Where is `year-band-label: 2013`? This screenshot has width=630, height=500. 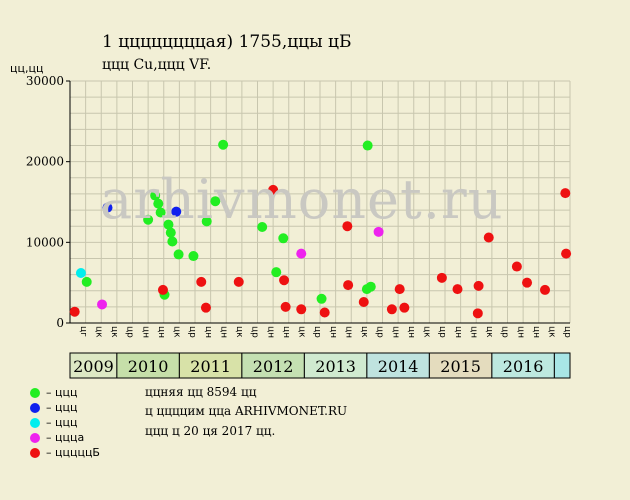 year-band-label: 2013 is located at coordinates (335, 366).